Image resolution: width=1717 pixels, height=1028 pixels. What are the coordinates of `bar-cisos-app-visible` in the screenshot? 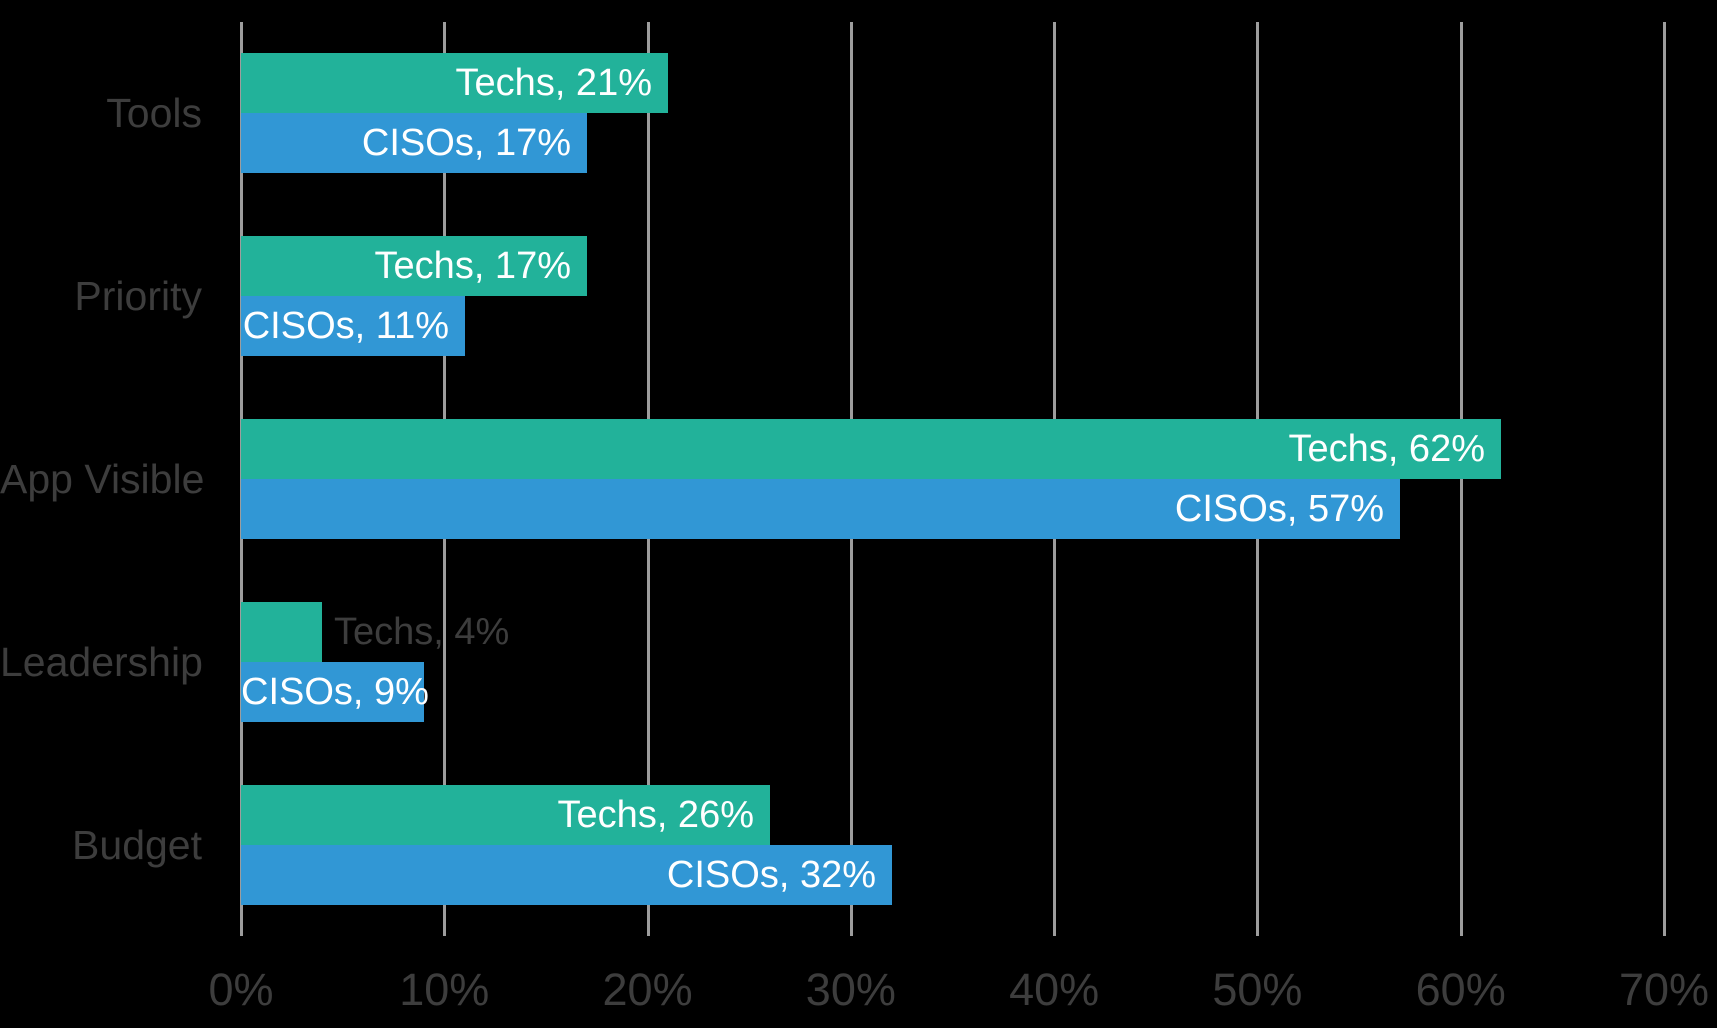 It's located at (820, 509).